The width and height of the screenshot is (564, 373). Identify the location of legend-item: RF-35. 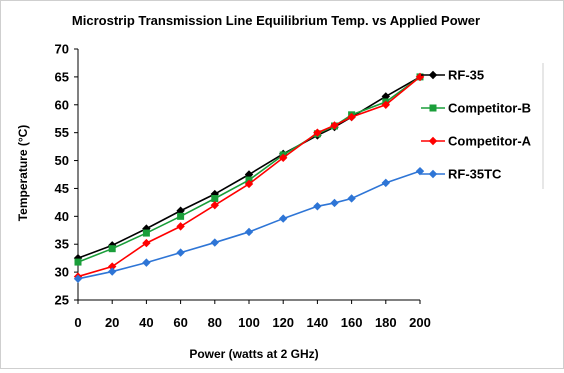
(452, 75).